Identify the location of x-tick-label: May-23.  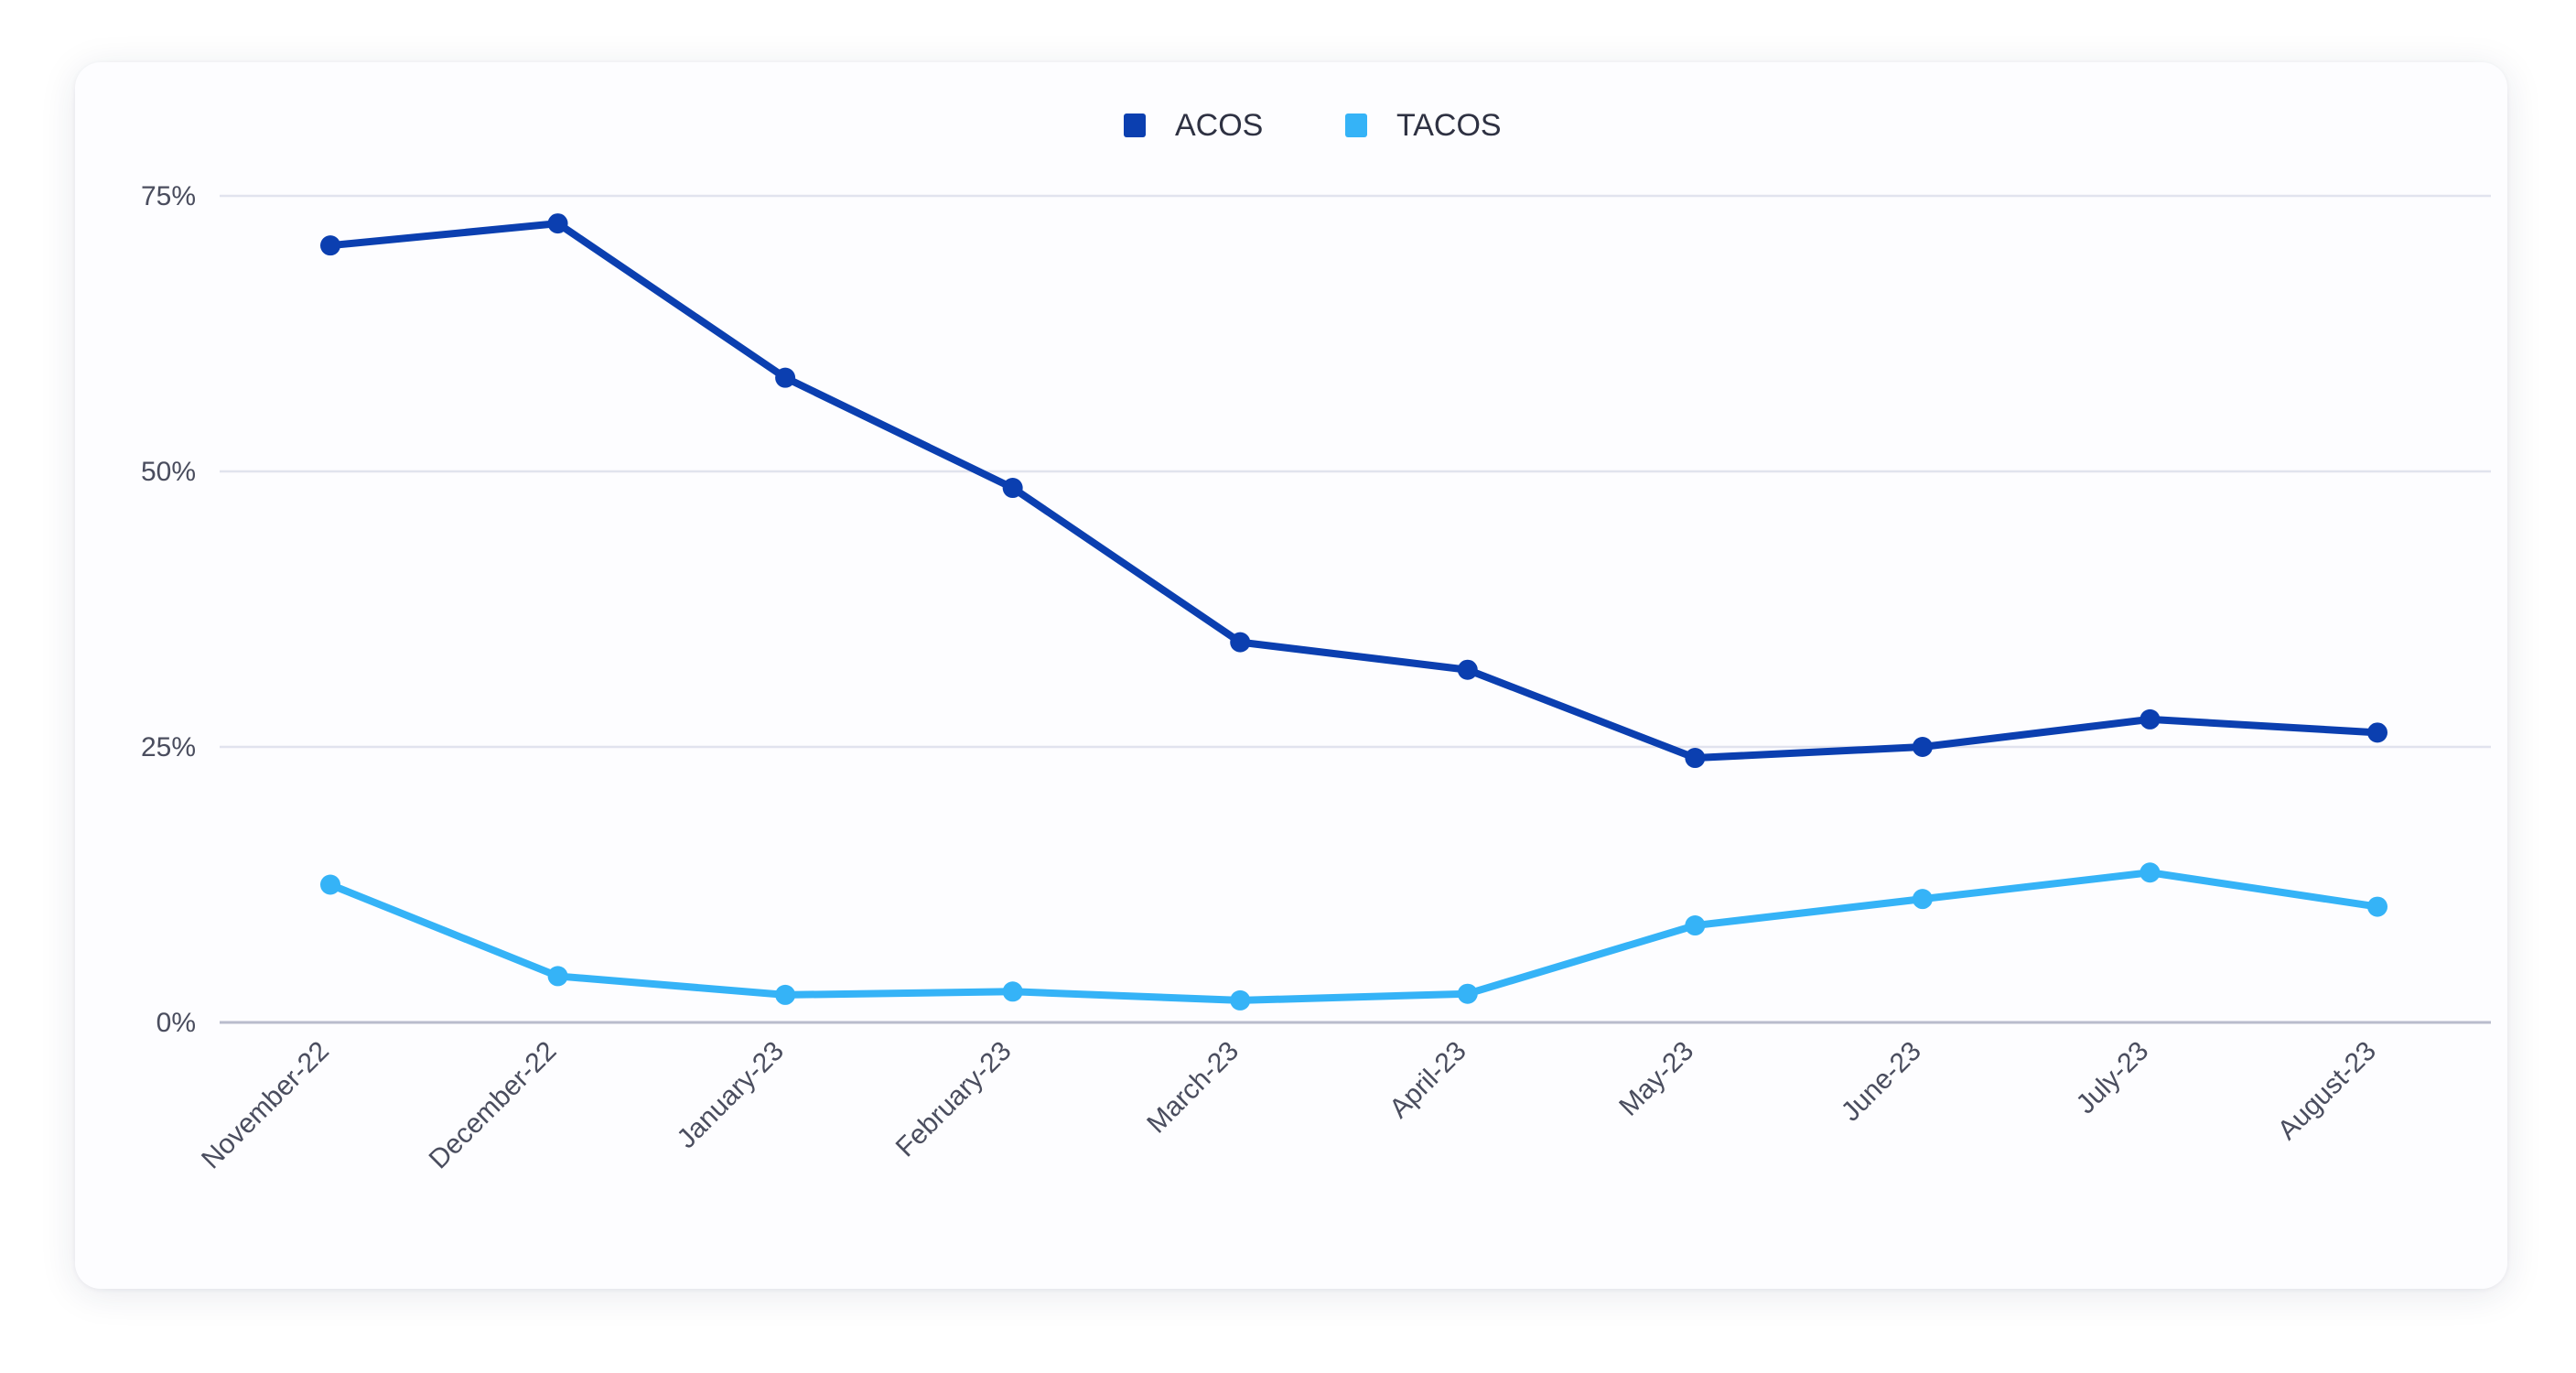
(1656, 1079).